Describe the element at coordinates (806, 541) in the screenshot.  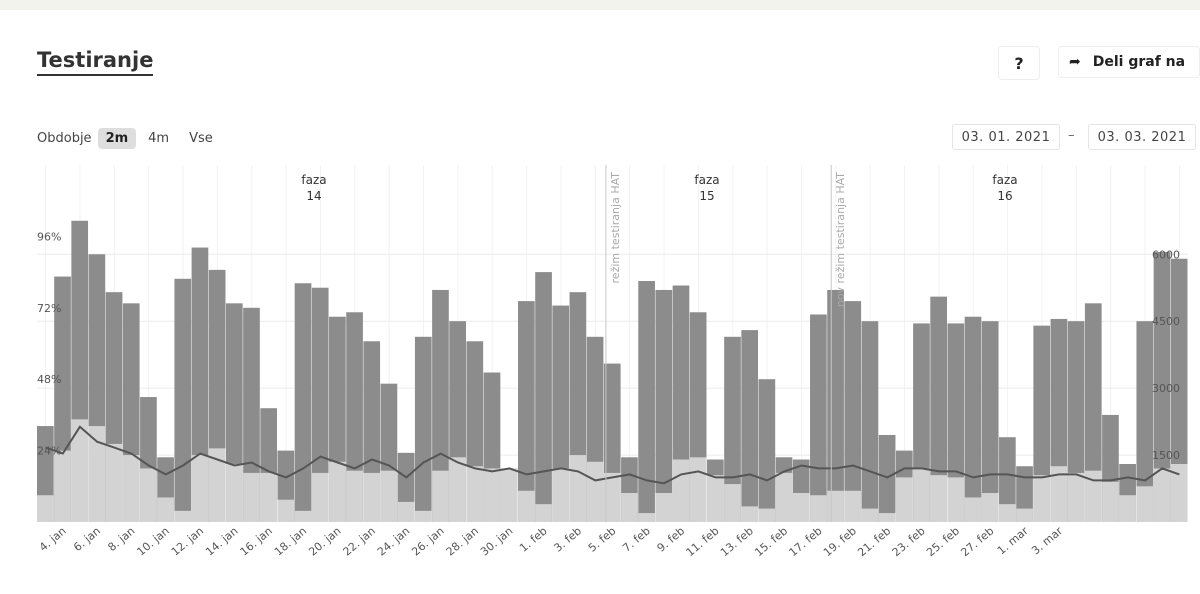
I see `x-tick-label: 17. feb` at that location.